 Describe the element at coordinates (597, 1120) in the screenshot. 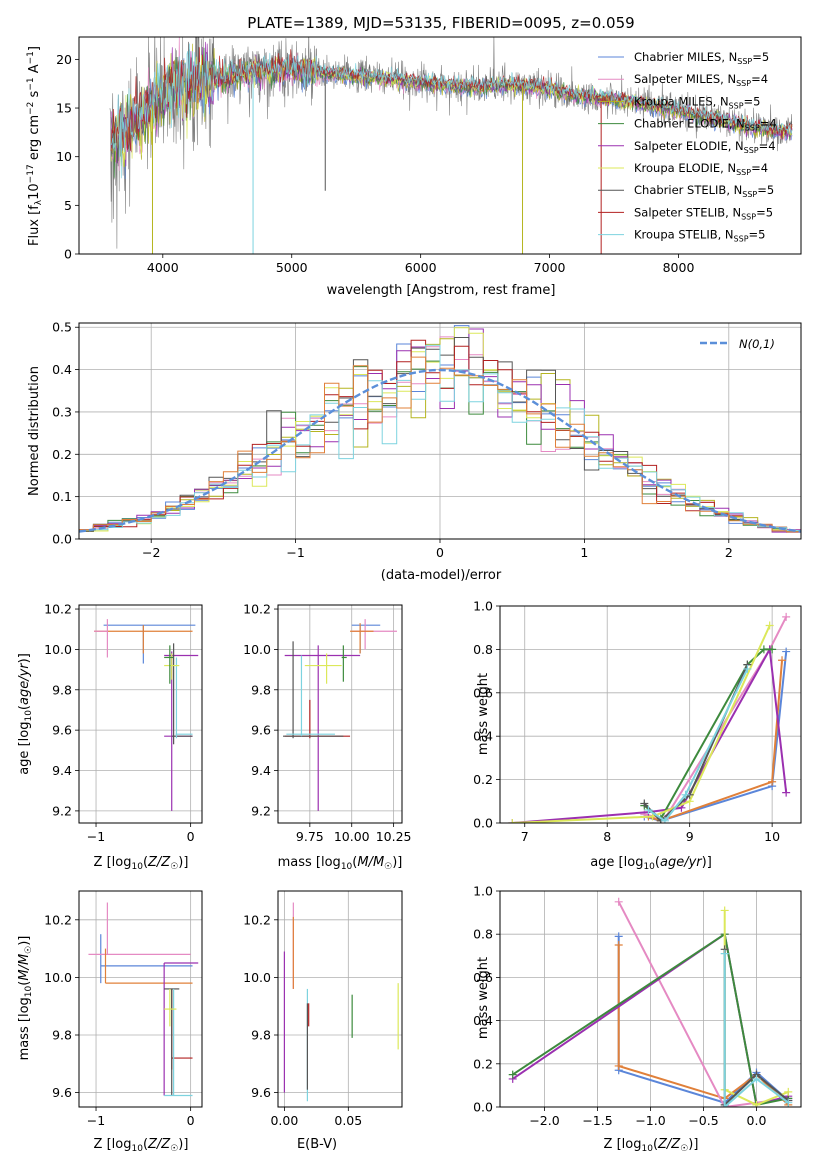

I see `xtick-label: −1.5` at that location.